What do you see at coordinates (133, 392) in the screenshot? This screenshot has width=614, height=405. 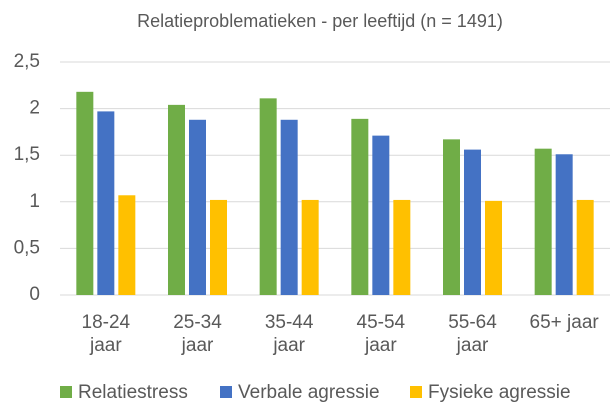 I see `legend-label: Relatiestress` at bounding box center [133, 392].